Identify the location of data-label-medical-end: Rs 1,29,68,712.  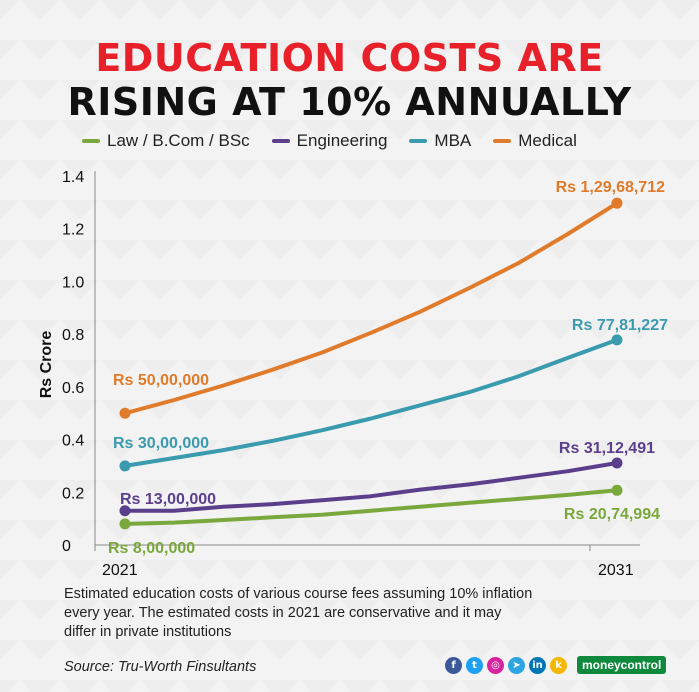
(611, 187).